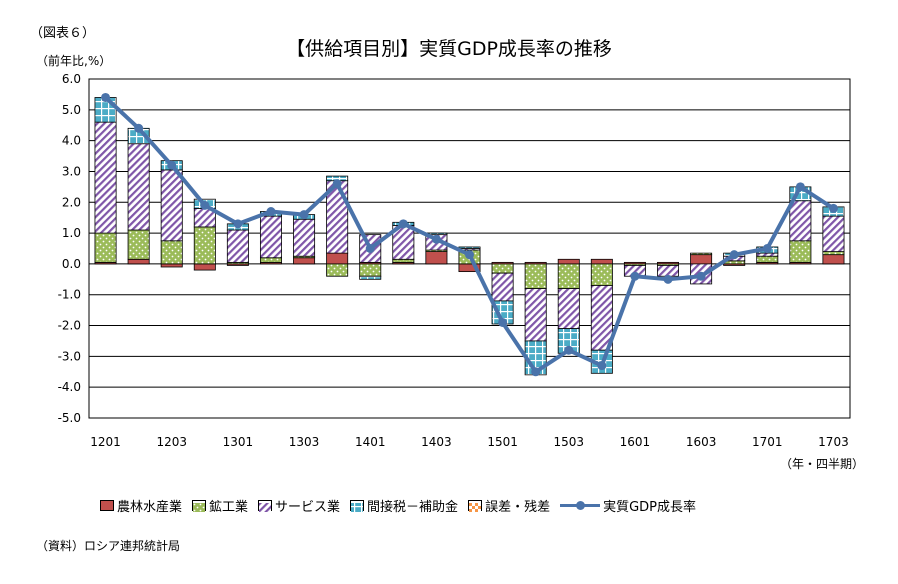 This screenshot has height=584, width=898. I want to click on x-tick-label: 1401, so click(370, 442).